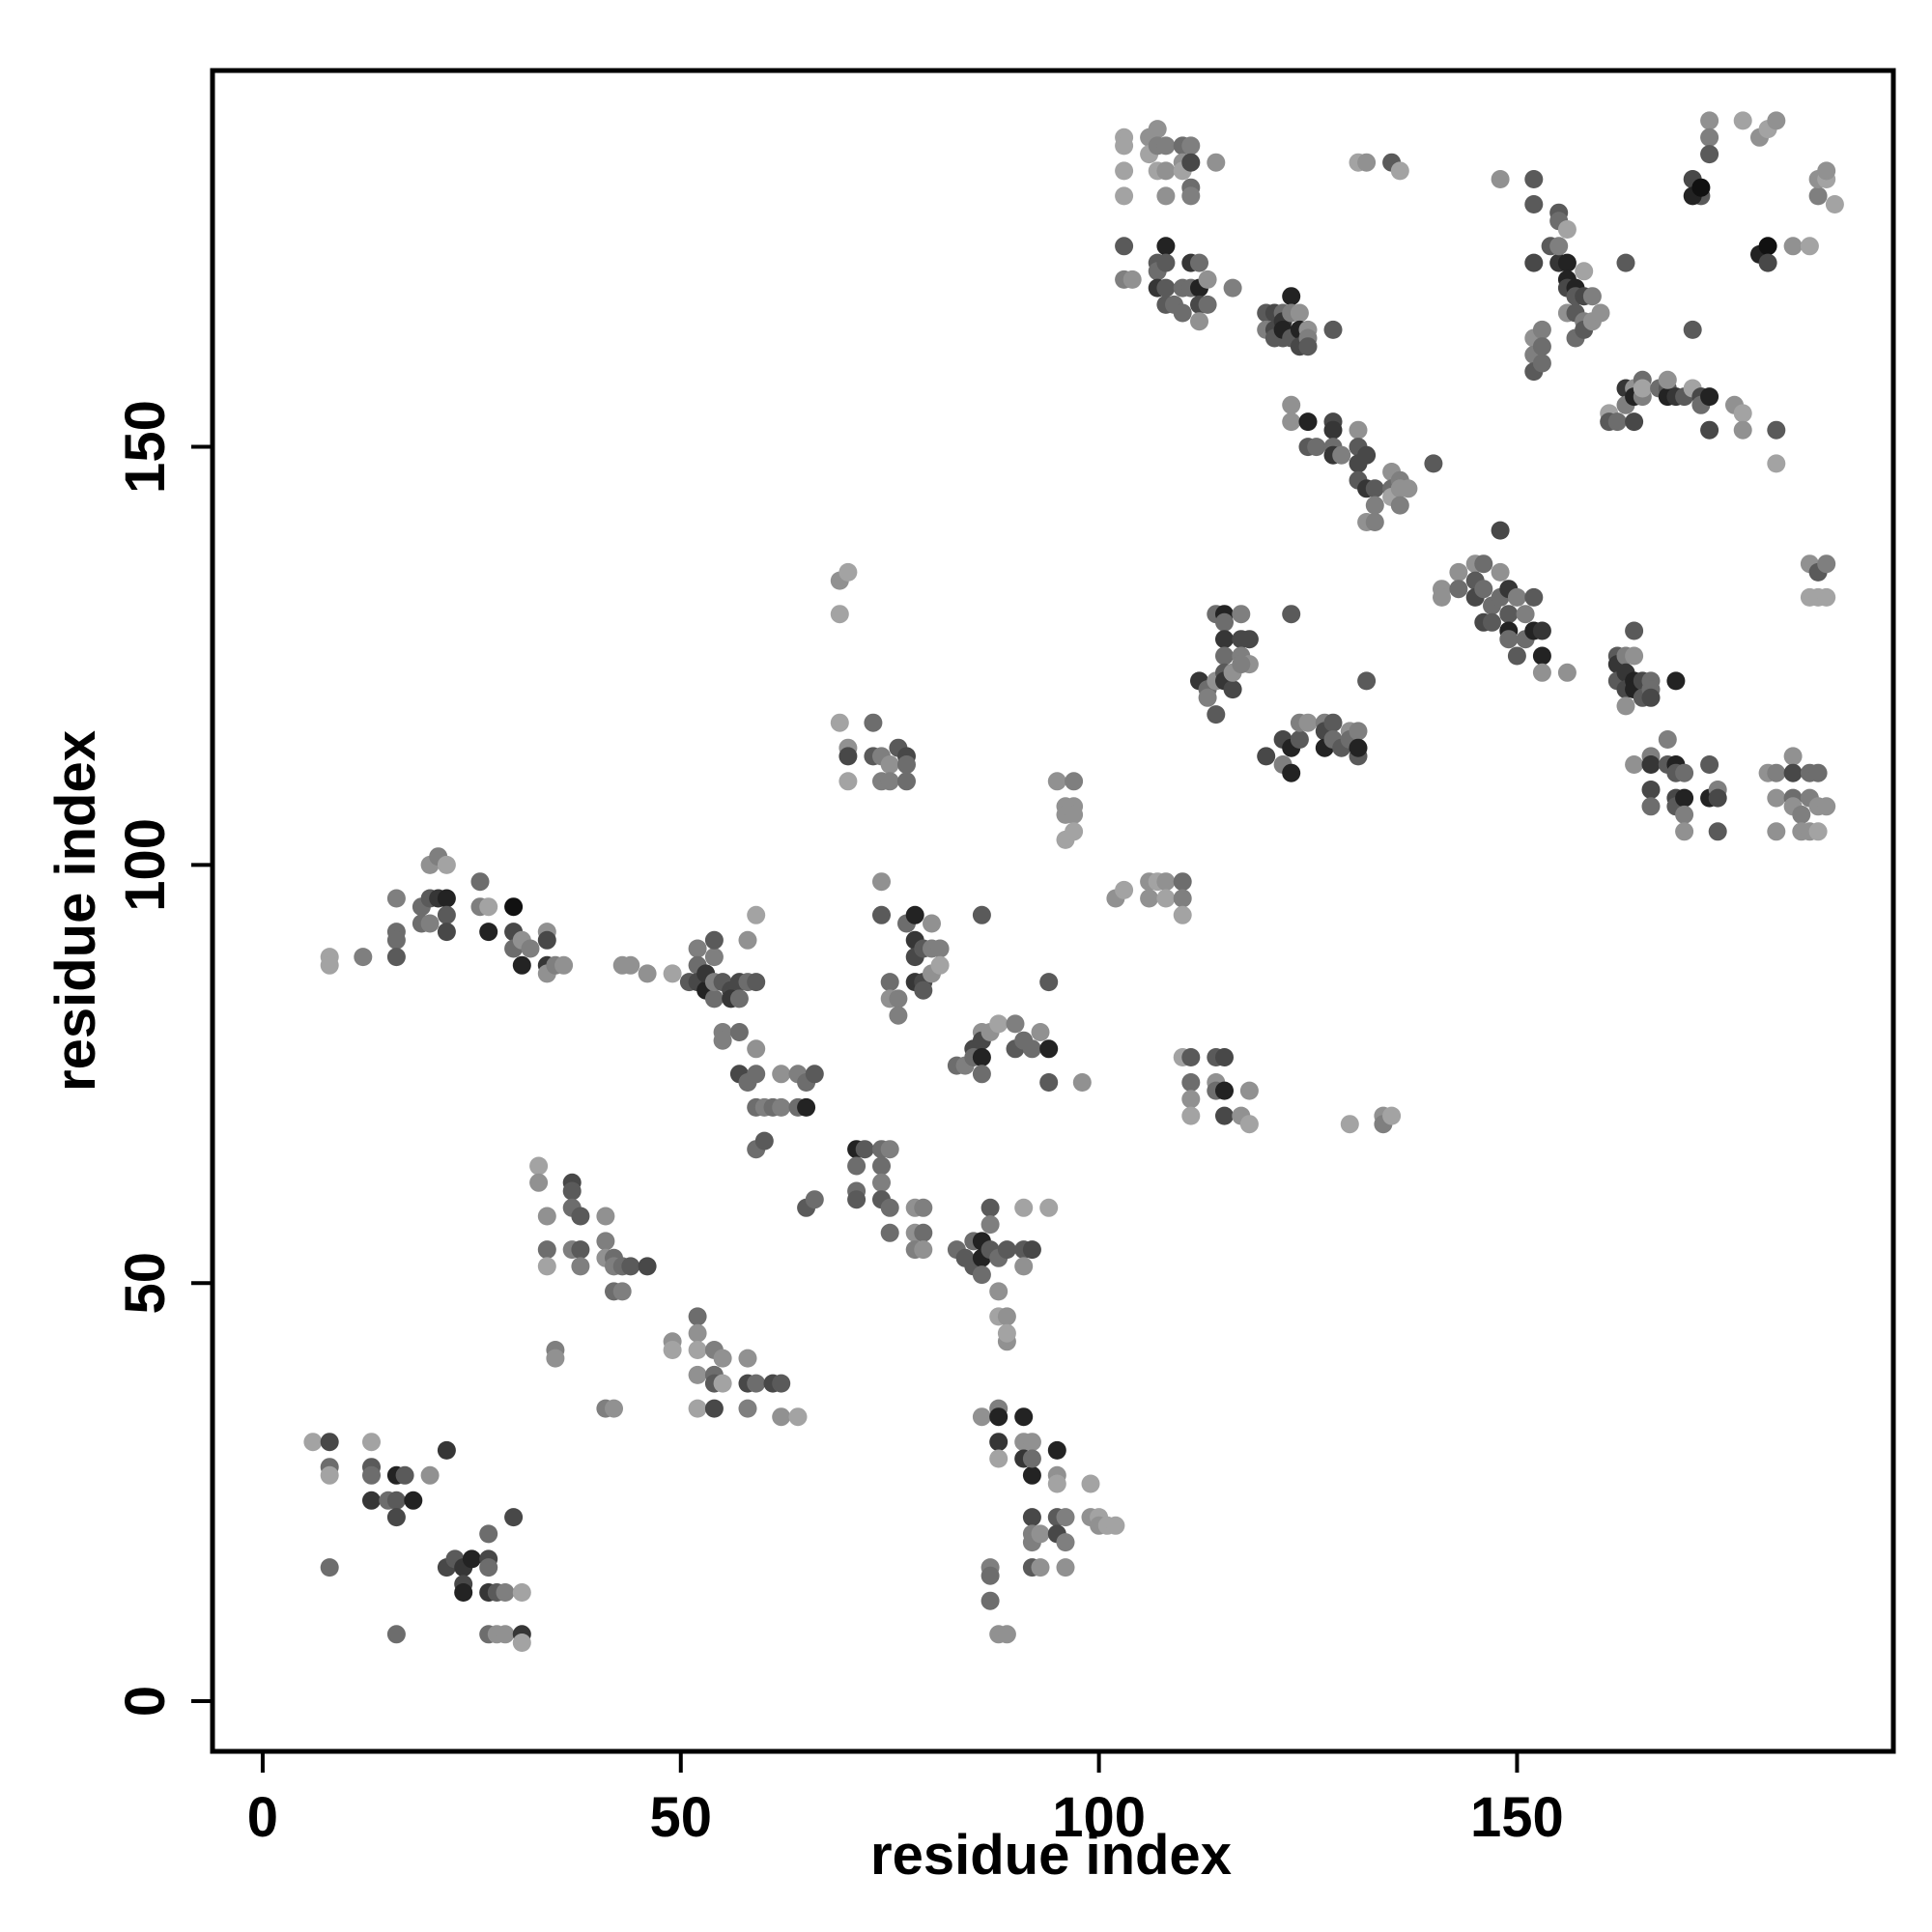  I want to click on x-tick-label: 100, so click(1099, 1817).